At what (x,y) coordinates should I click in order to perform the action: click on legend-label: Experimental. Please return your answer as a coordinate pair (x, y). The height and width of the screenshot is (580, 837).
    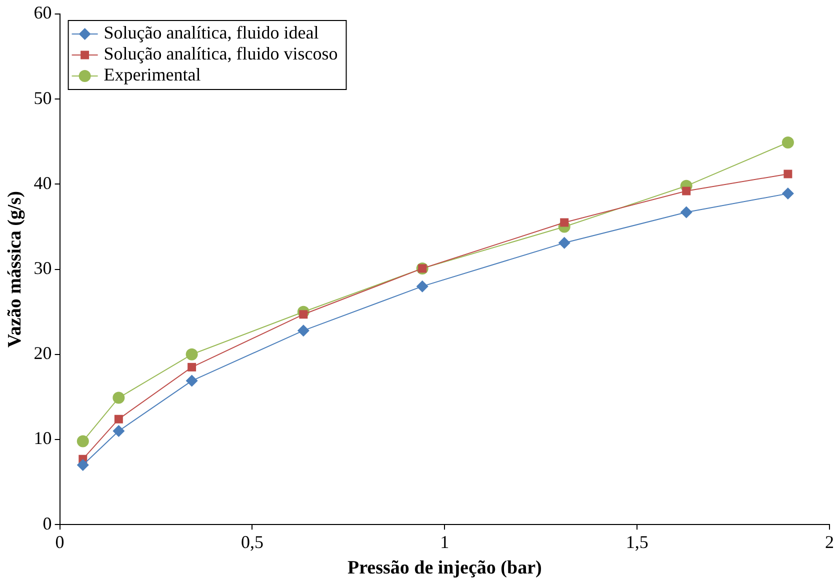
    Looking at the image, I should click on (152, 74).